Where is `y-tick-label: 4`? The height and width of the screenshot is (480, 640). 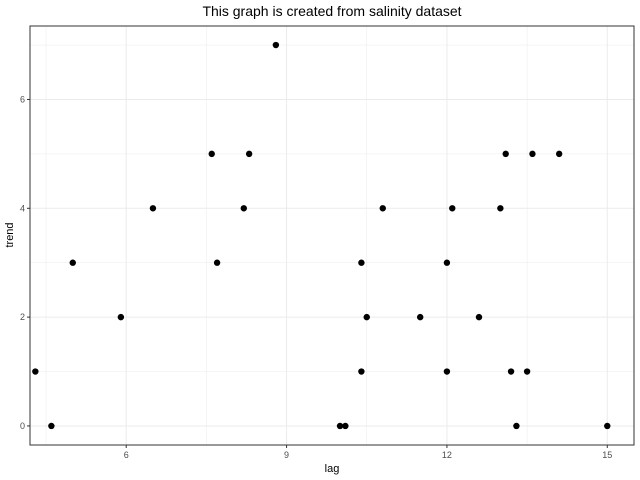
y-tick-label: 4 is located at coordinates (22, 208).